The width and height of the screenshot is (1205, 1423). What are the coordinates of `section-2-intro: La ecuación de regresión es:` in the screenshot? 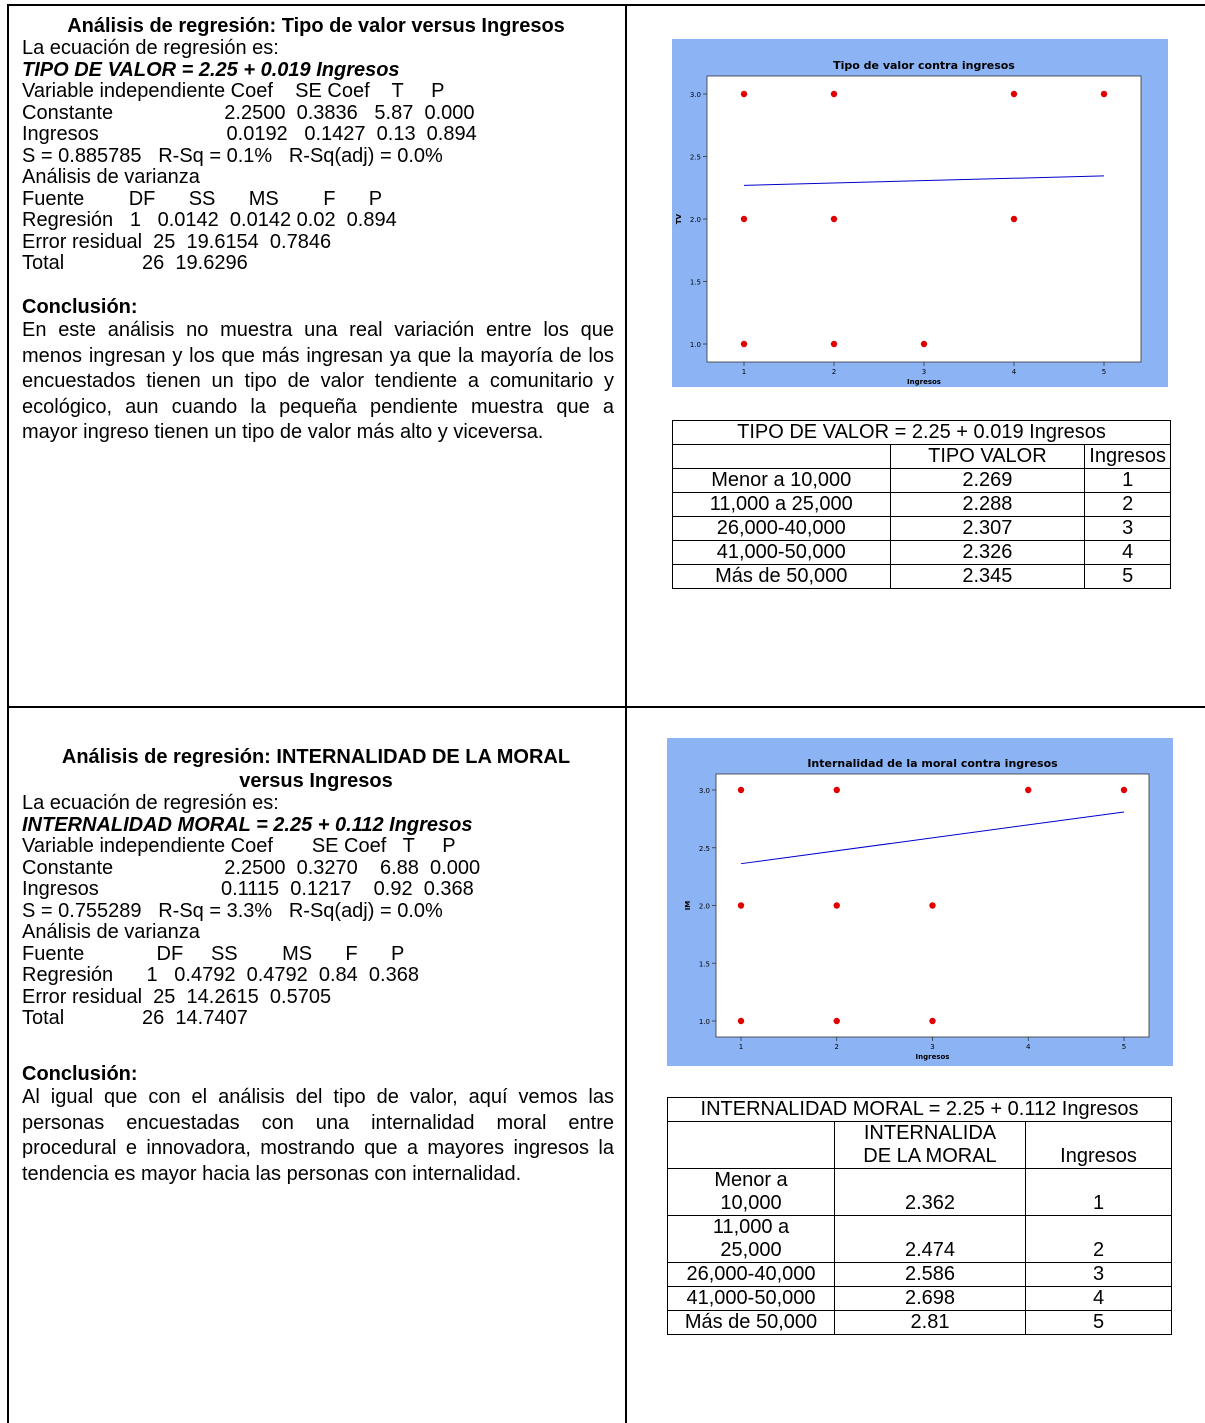 It's located at (150, 803).